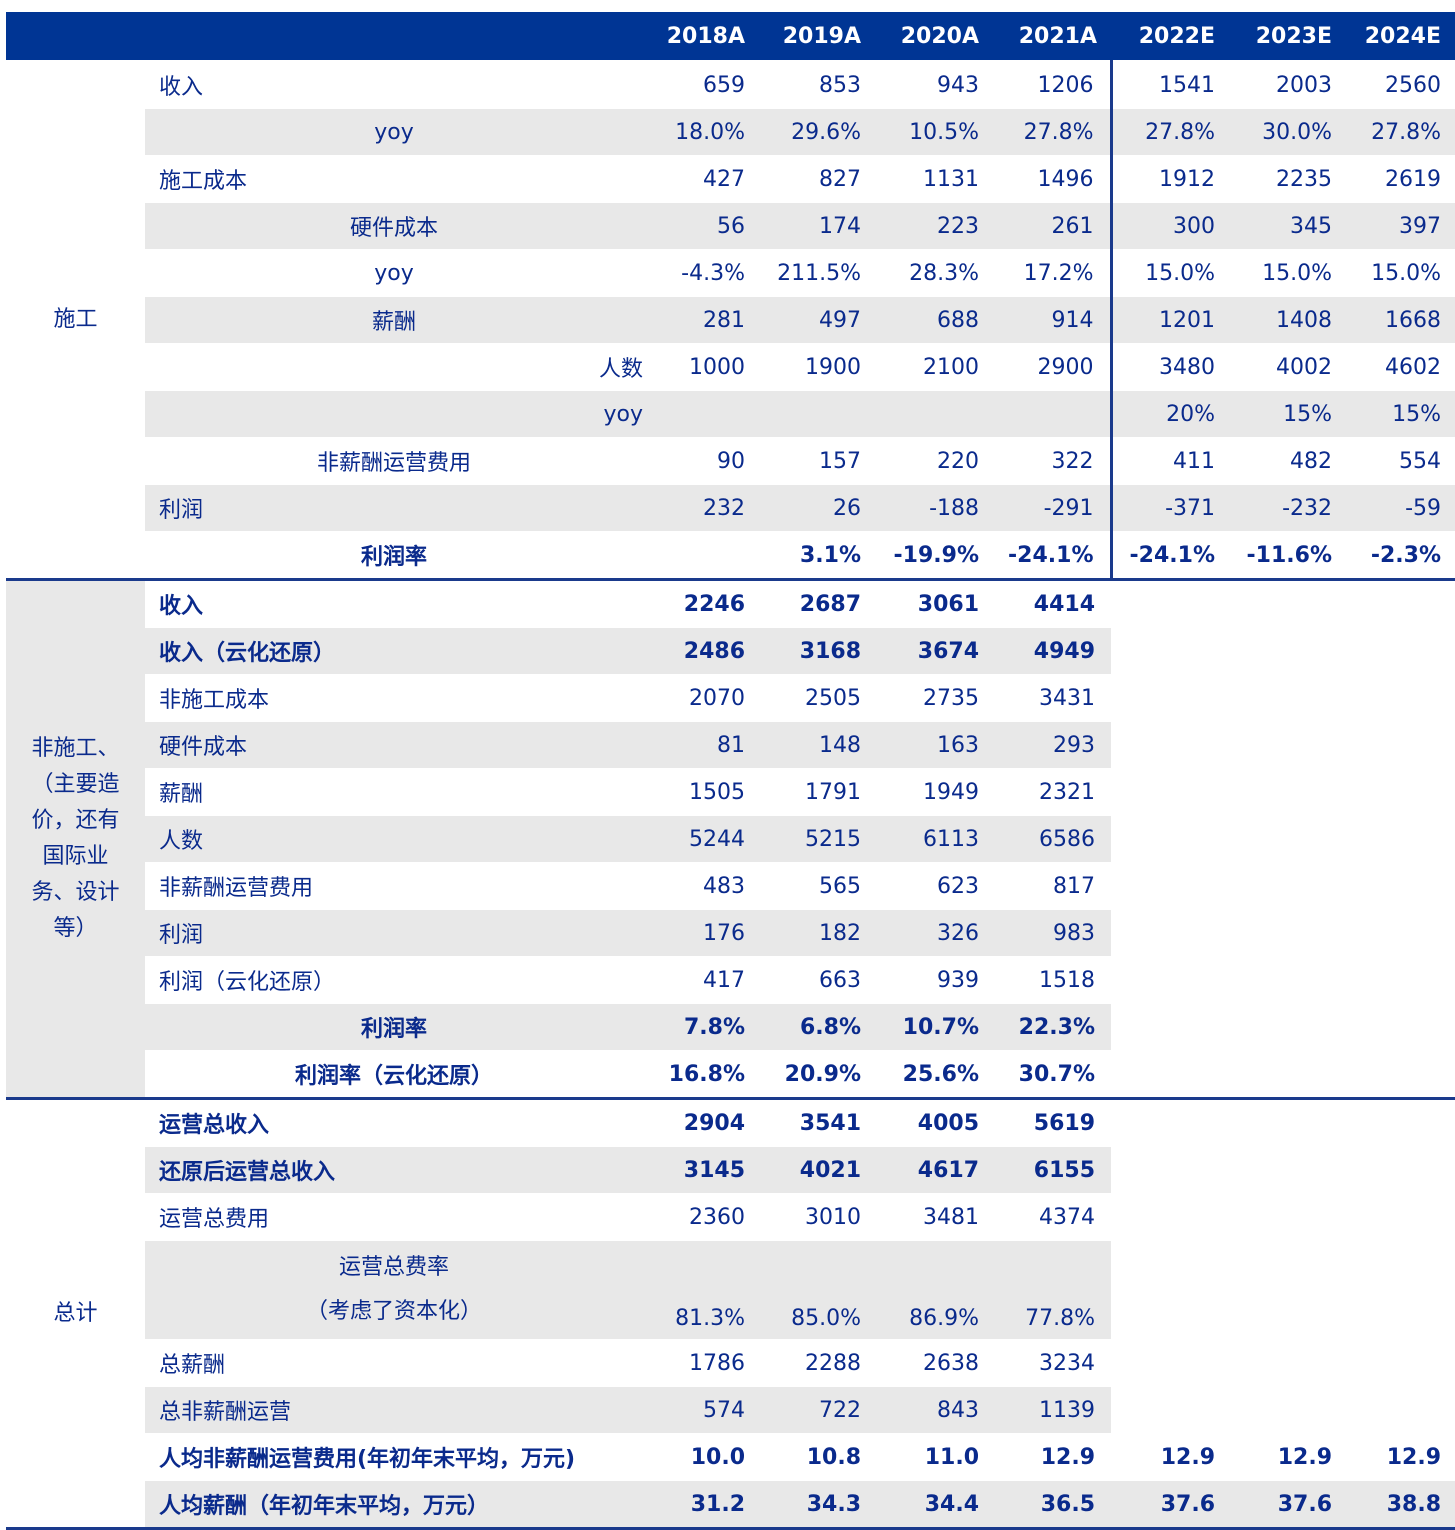 This screenshot has height=1530, width=1455. Describe the element at coordinates (934, 980) in the screenshot. I see `value-cell: 939` at that location.